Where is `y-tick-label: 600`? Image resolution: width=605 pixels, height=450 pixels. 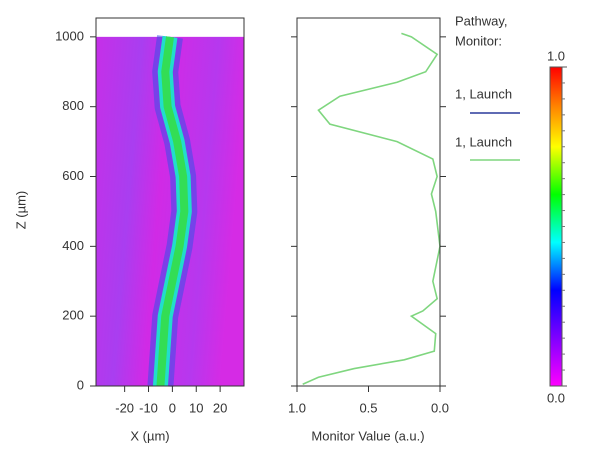
y-tick-label: 600 is located at coordinates (73, 175).